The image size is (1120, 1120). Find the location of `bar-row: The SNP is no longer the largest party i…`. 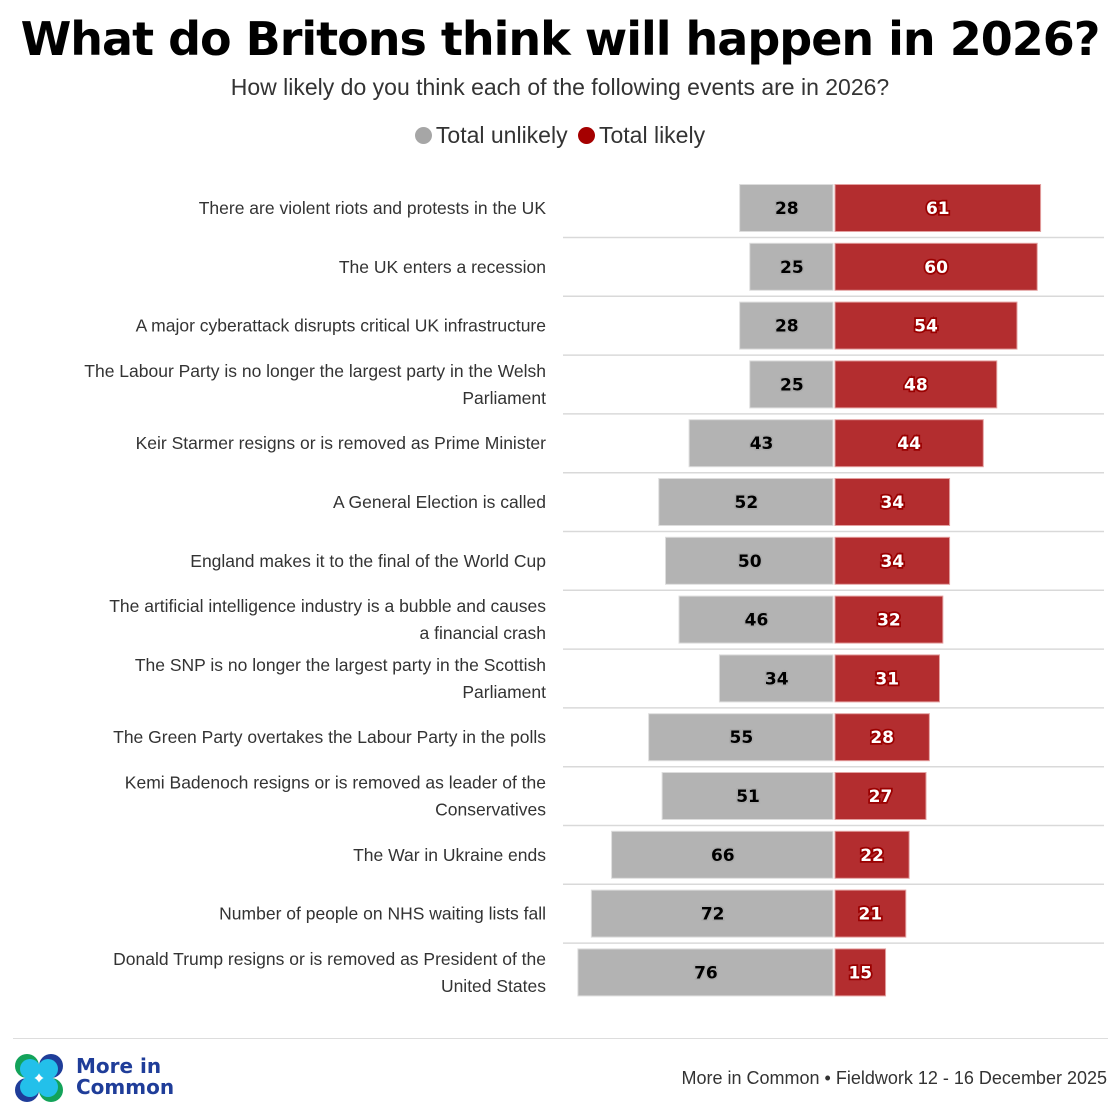

bar-row: The SNP is no longer the largest party i… is located at coordinates (619, 681).